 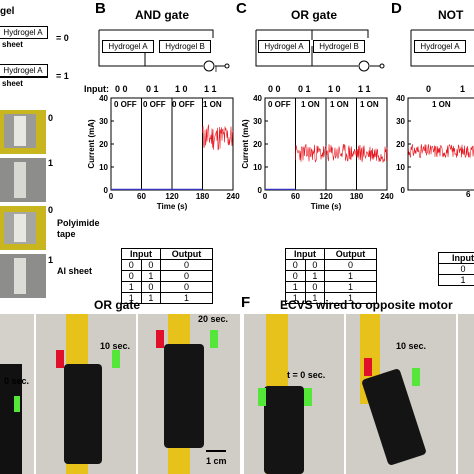 I want to click on panel-letter-b: B, so click(x=100, y=8).